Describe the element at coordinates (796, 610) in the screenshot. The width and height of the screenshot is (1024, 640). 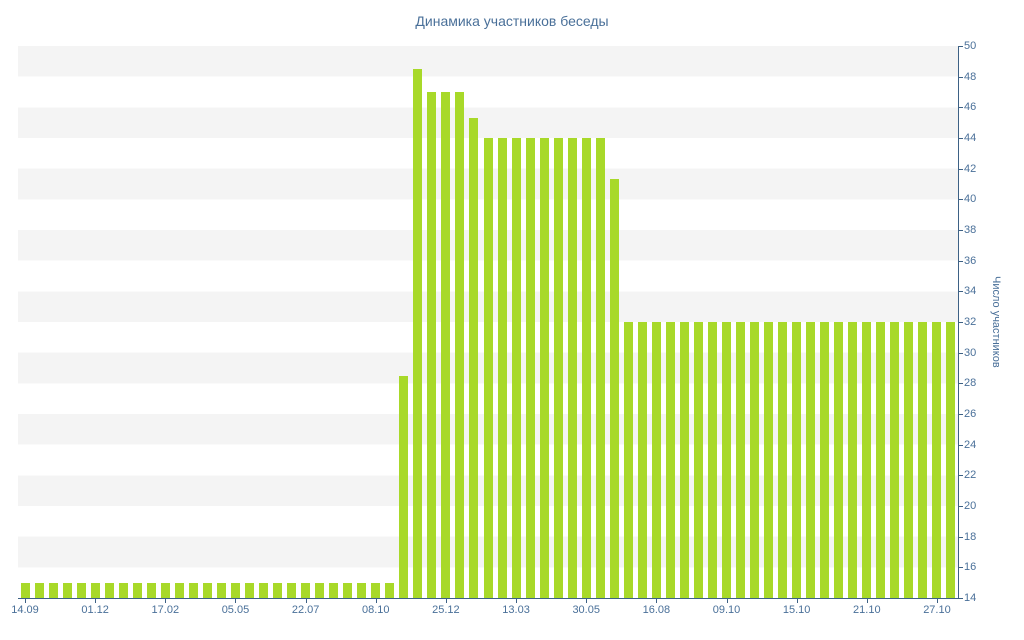
I see `x-tick-label: 15.10` at that location.